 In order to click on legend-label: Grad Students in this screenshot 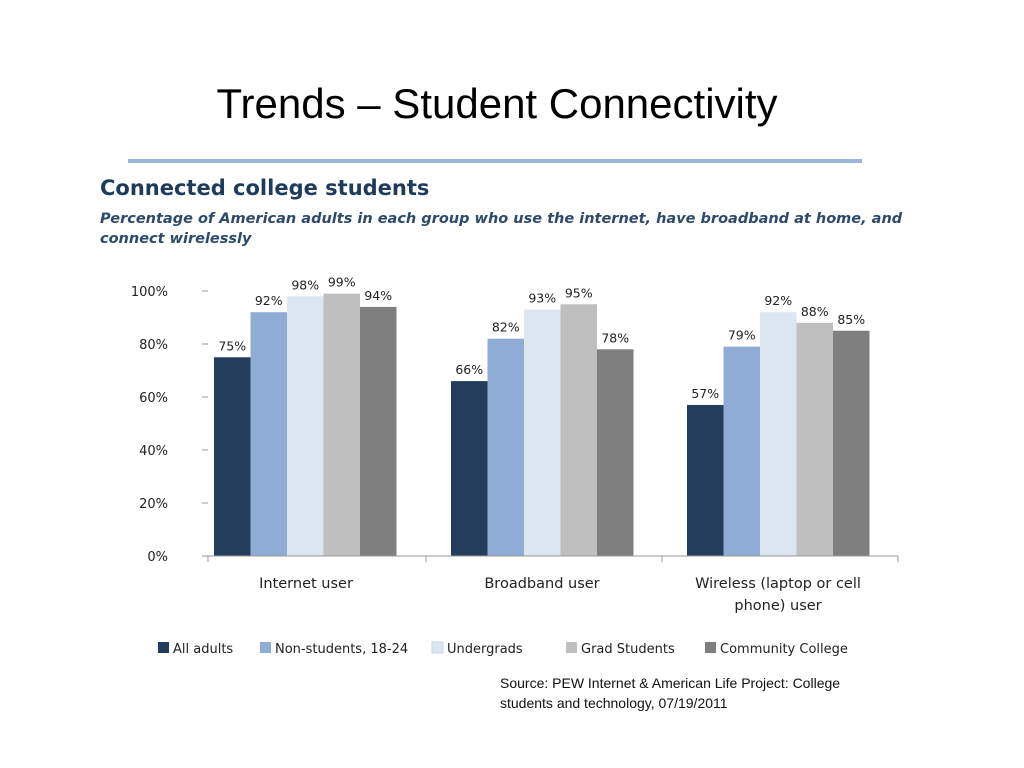, I will do `click(628, 649)`.